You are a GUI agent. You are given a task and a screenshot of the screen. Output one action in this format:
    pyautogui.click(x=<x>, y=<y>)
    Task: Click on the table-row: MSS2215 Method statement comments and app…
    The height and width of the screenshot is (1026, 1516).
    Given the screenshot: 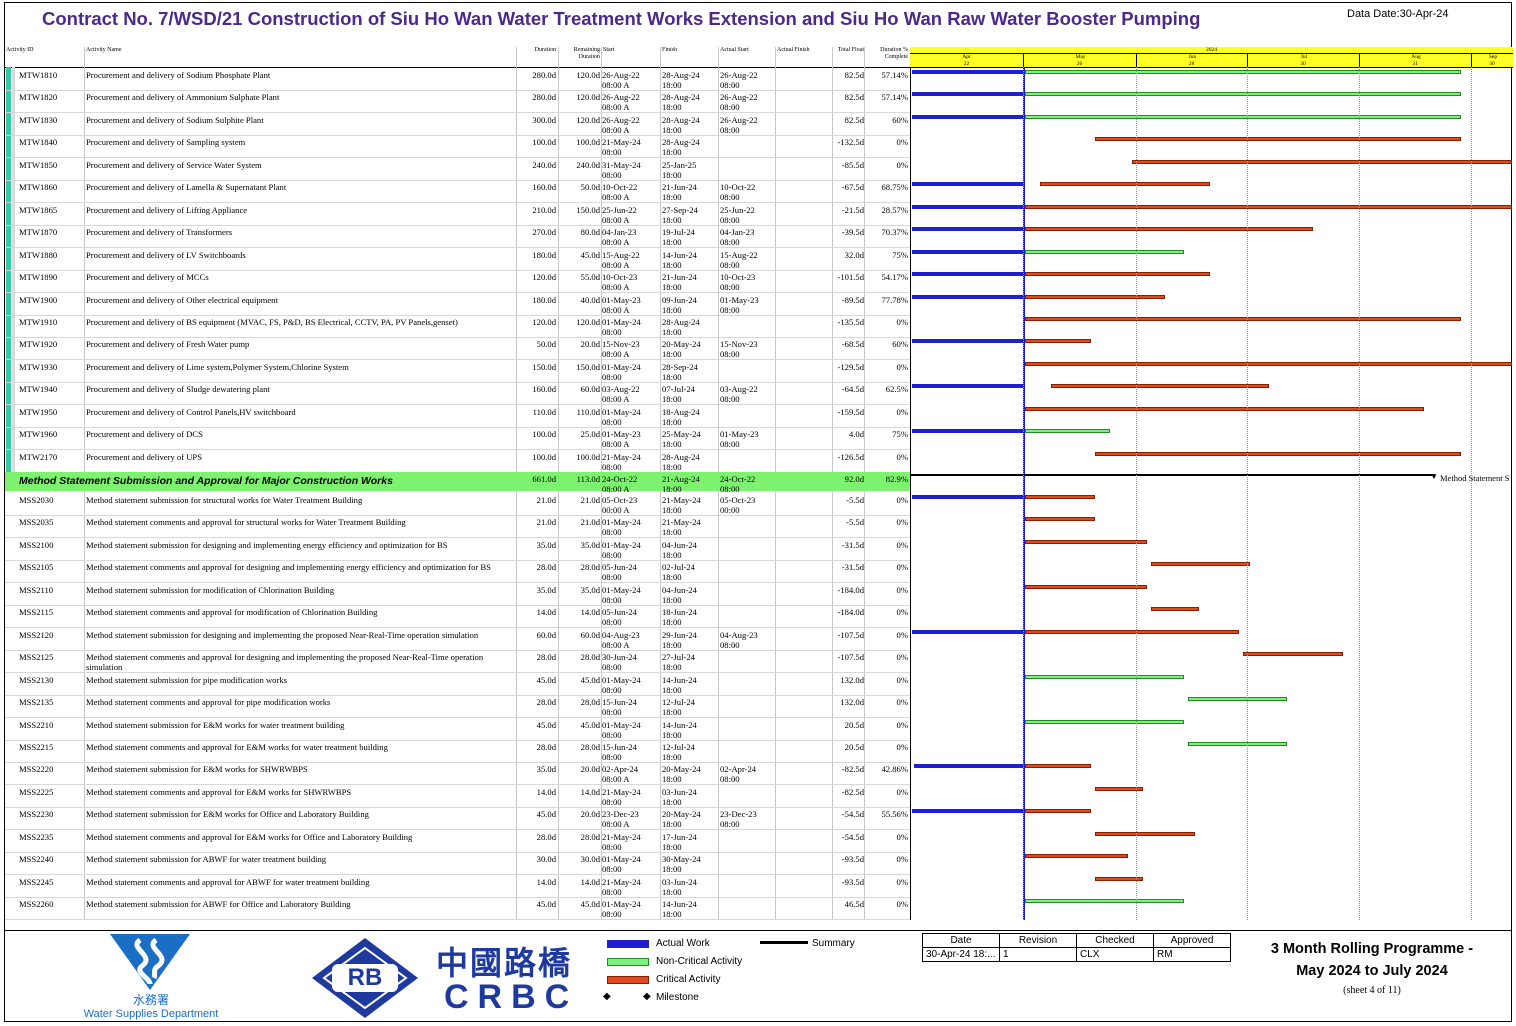 What is the action you would take?
    pyautogui.click(x=457, y=751)
    